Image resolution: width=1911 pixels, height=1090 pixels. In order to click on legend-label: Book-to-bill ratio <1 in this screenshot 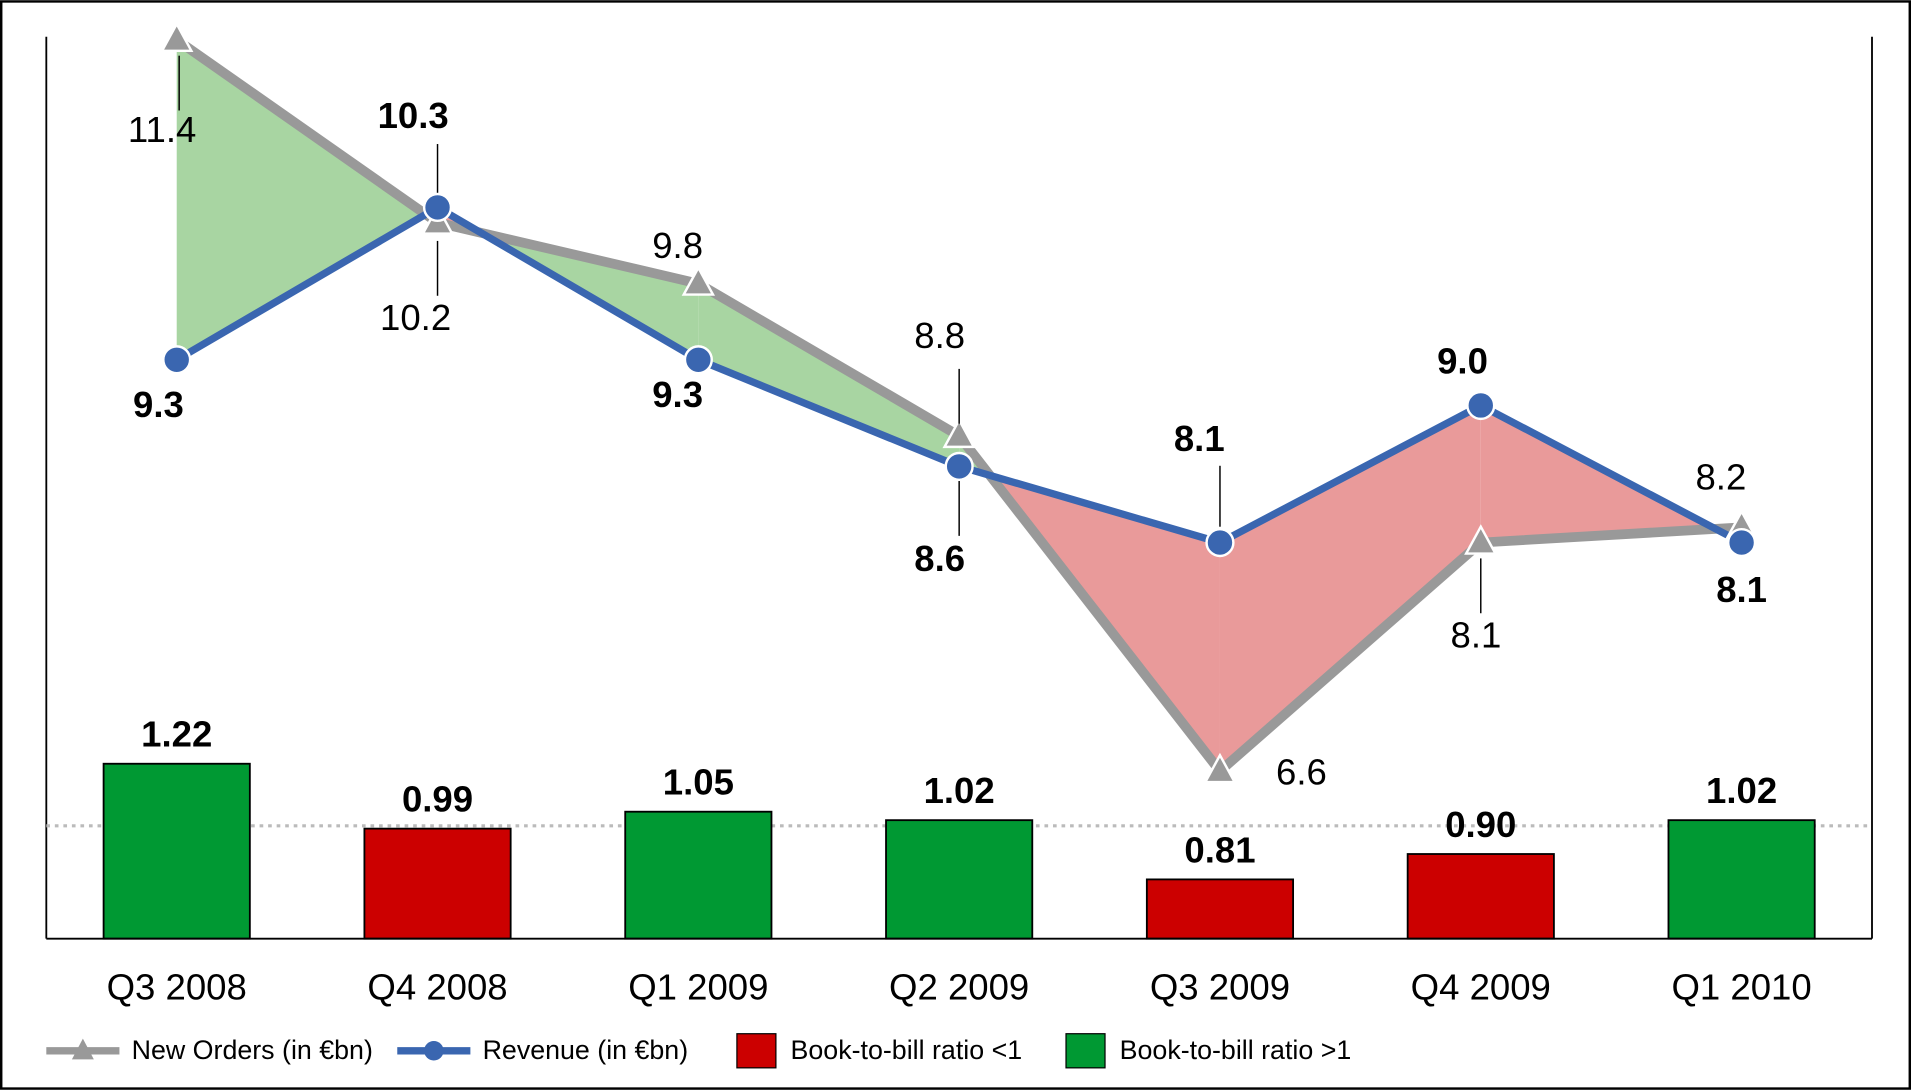, I will do `click(907, 1050)`.